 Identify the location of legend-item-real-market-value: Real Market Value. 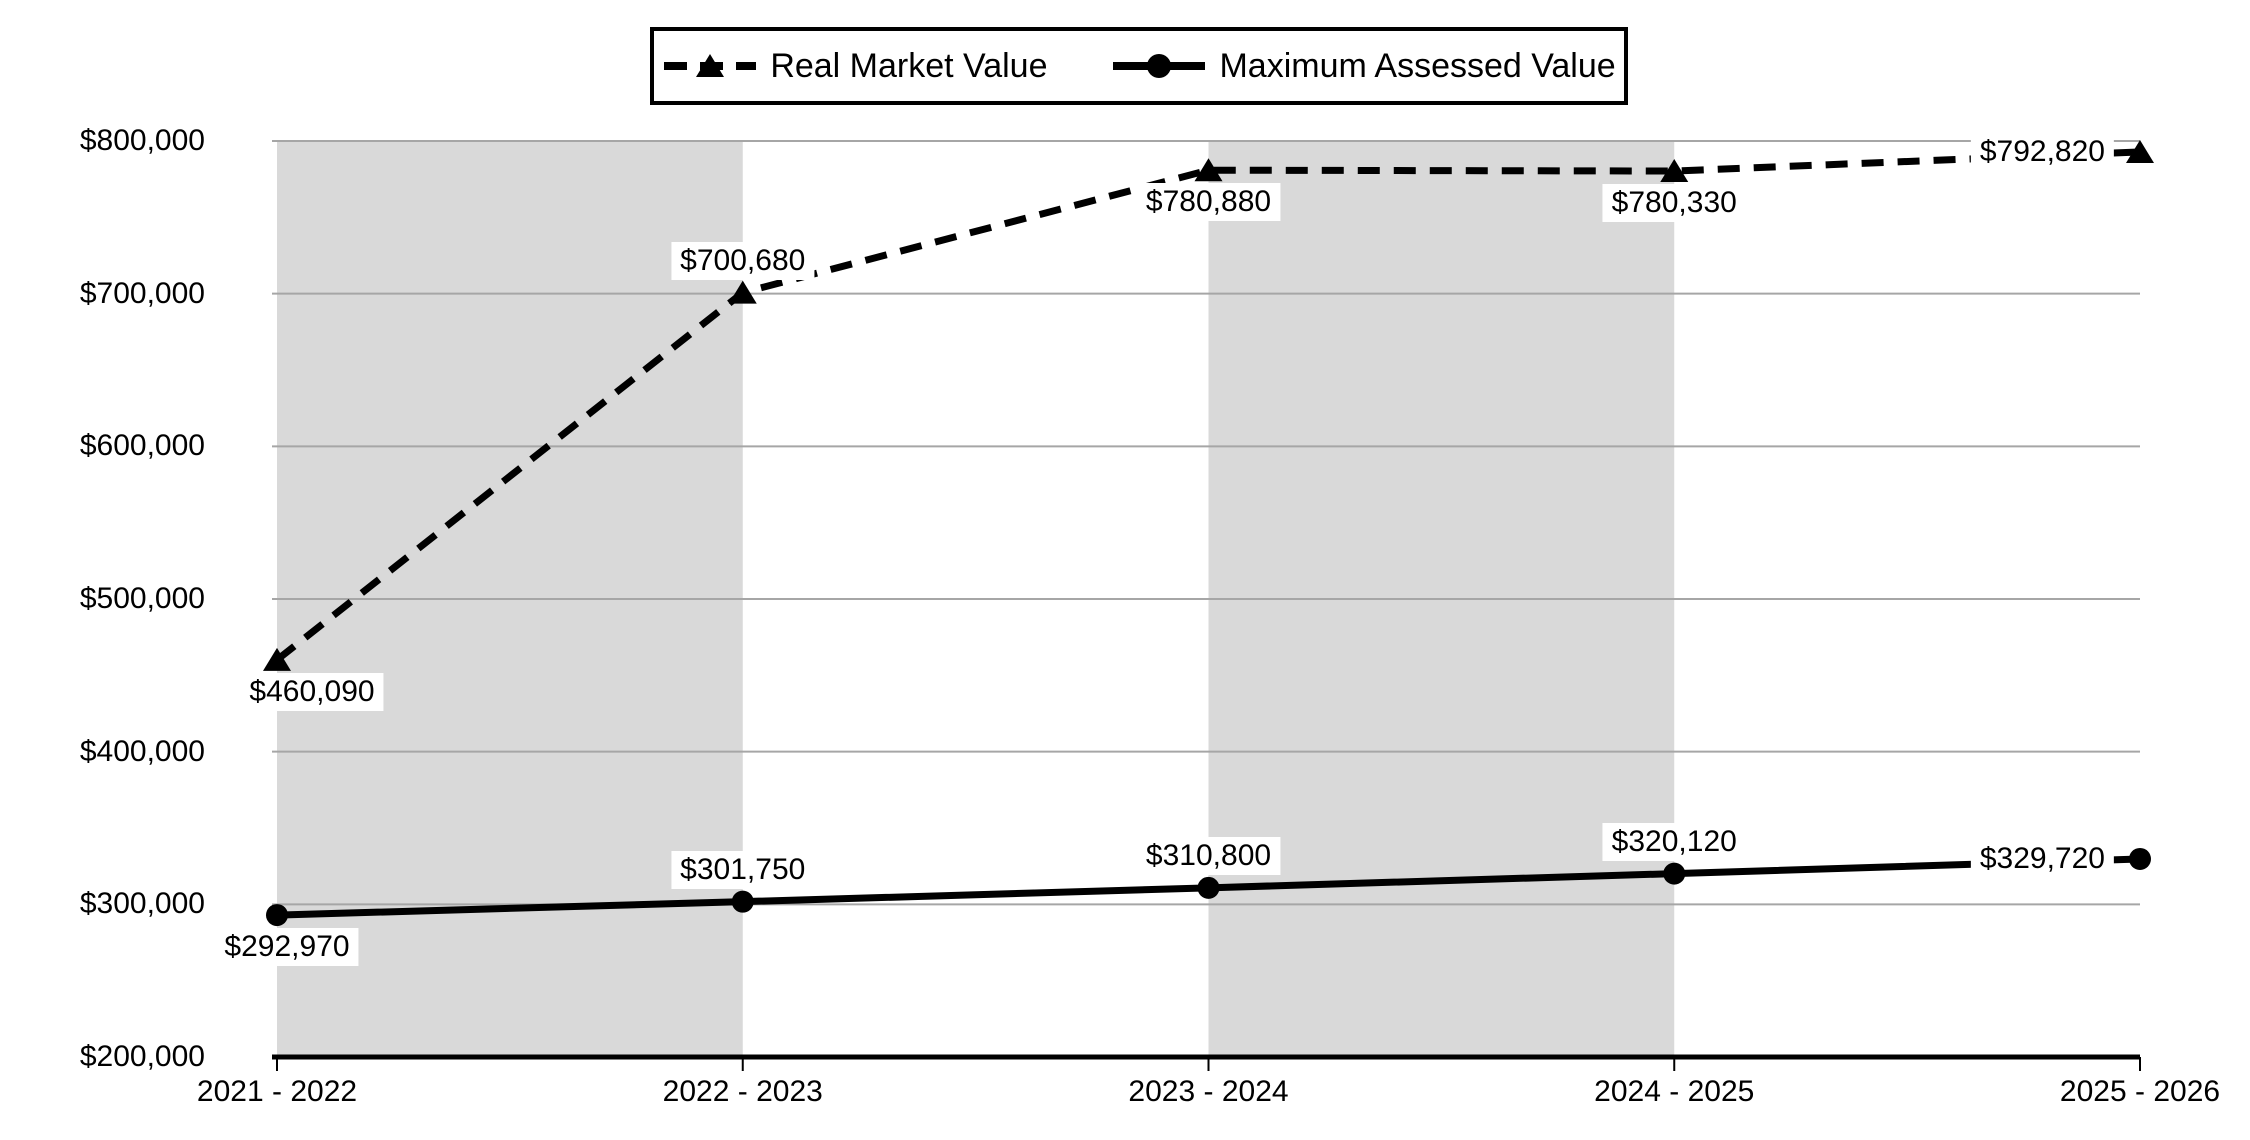
(854, 66).